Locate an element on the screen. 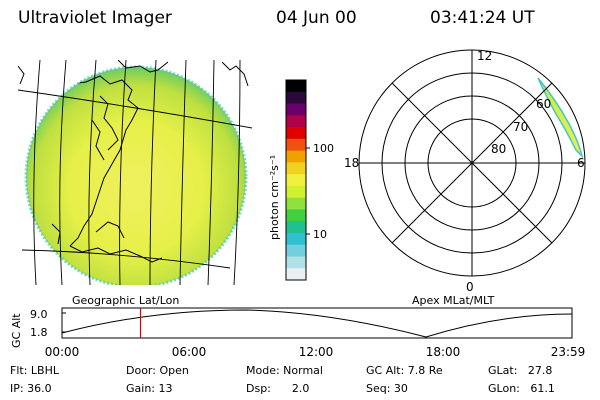 The width and height of the screenshot is (600, 400). xtick-label-0000: 00:00 is located at coordinates (62, 352).